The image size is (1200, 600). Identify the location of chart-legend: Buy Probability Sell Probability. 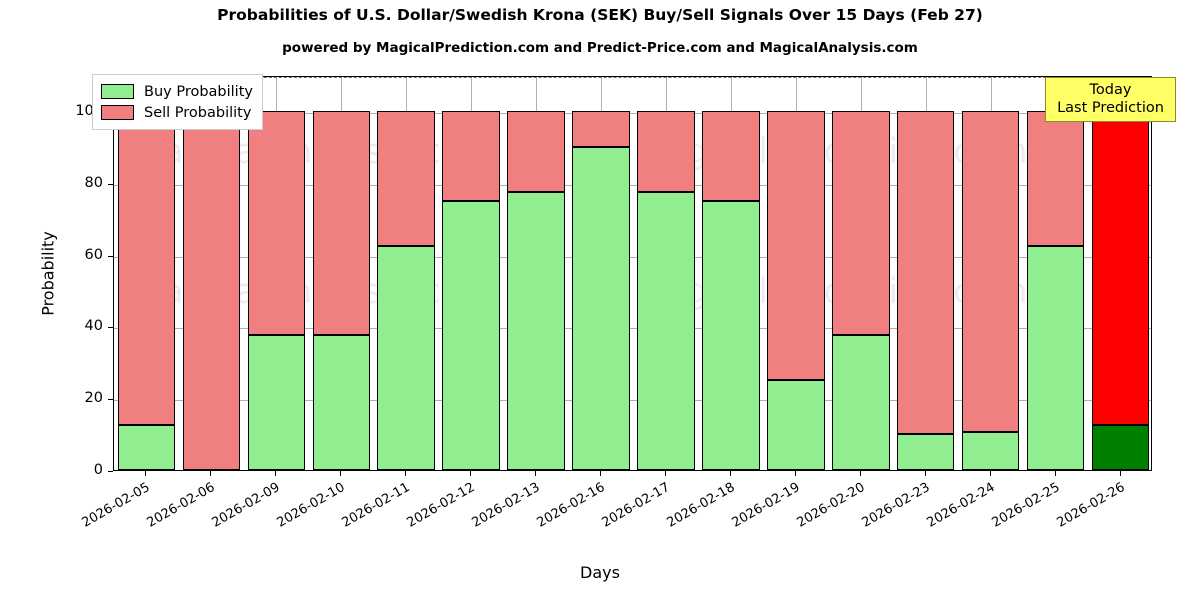
(177, 102).